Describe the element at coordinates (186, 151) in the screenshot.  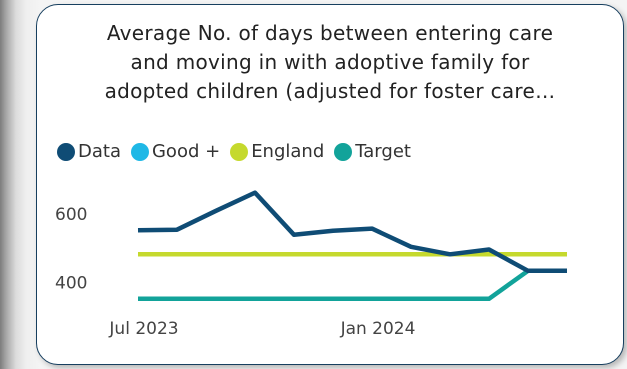
I see `legend-label-good: Good +` at that location.